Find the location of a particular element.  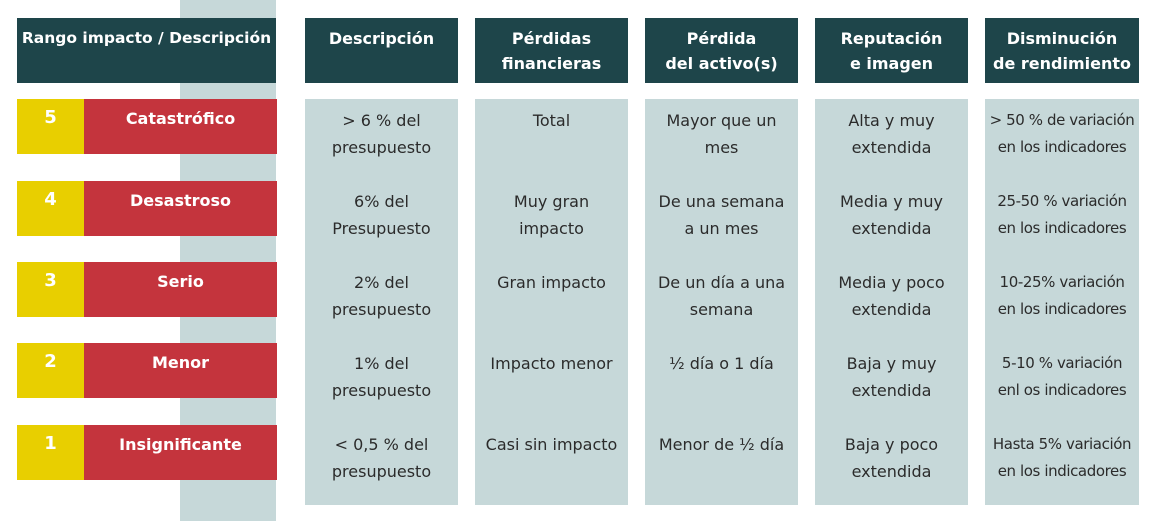

rank-row-1: 1 Insignificante is located at coordinates (147, 452).